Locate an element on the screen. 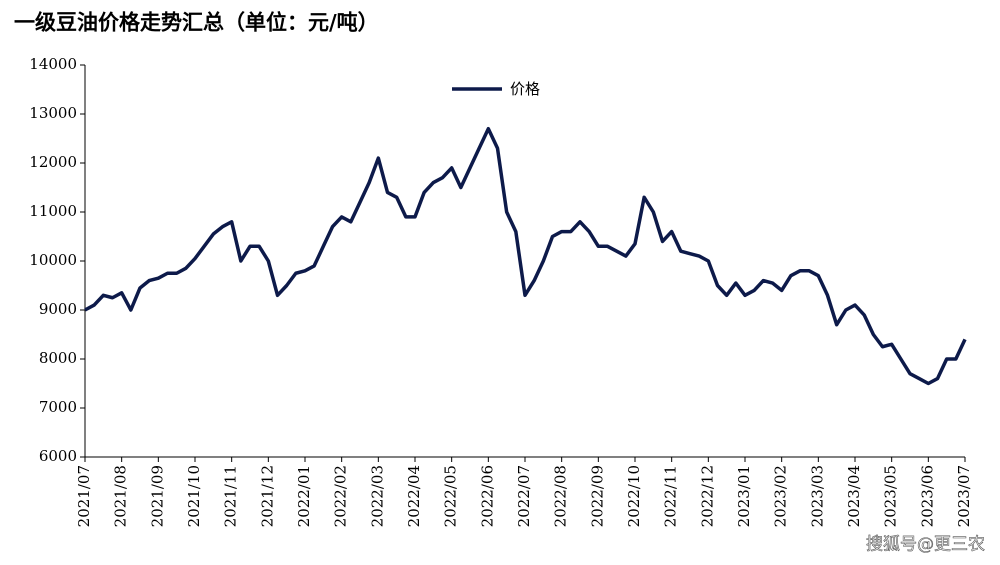 This screenshot has height=565, width=1000. x-tick-label: 2022/07 is located at coordinates (524, 496).